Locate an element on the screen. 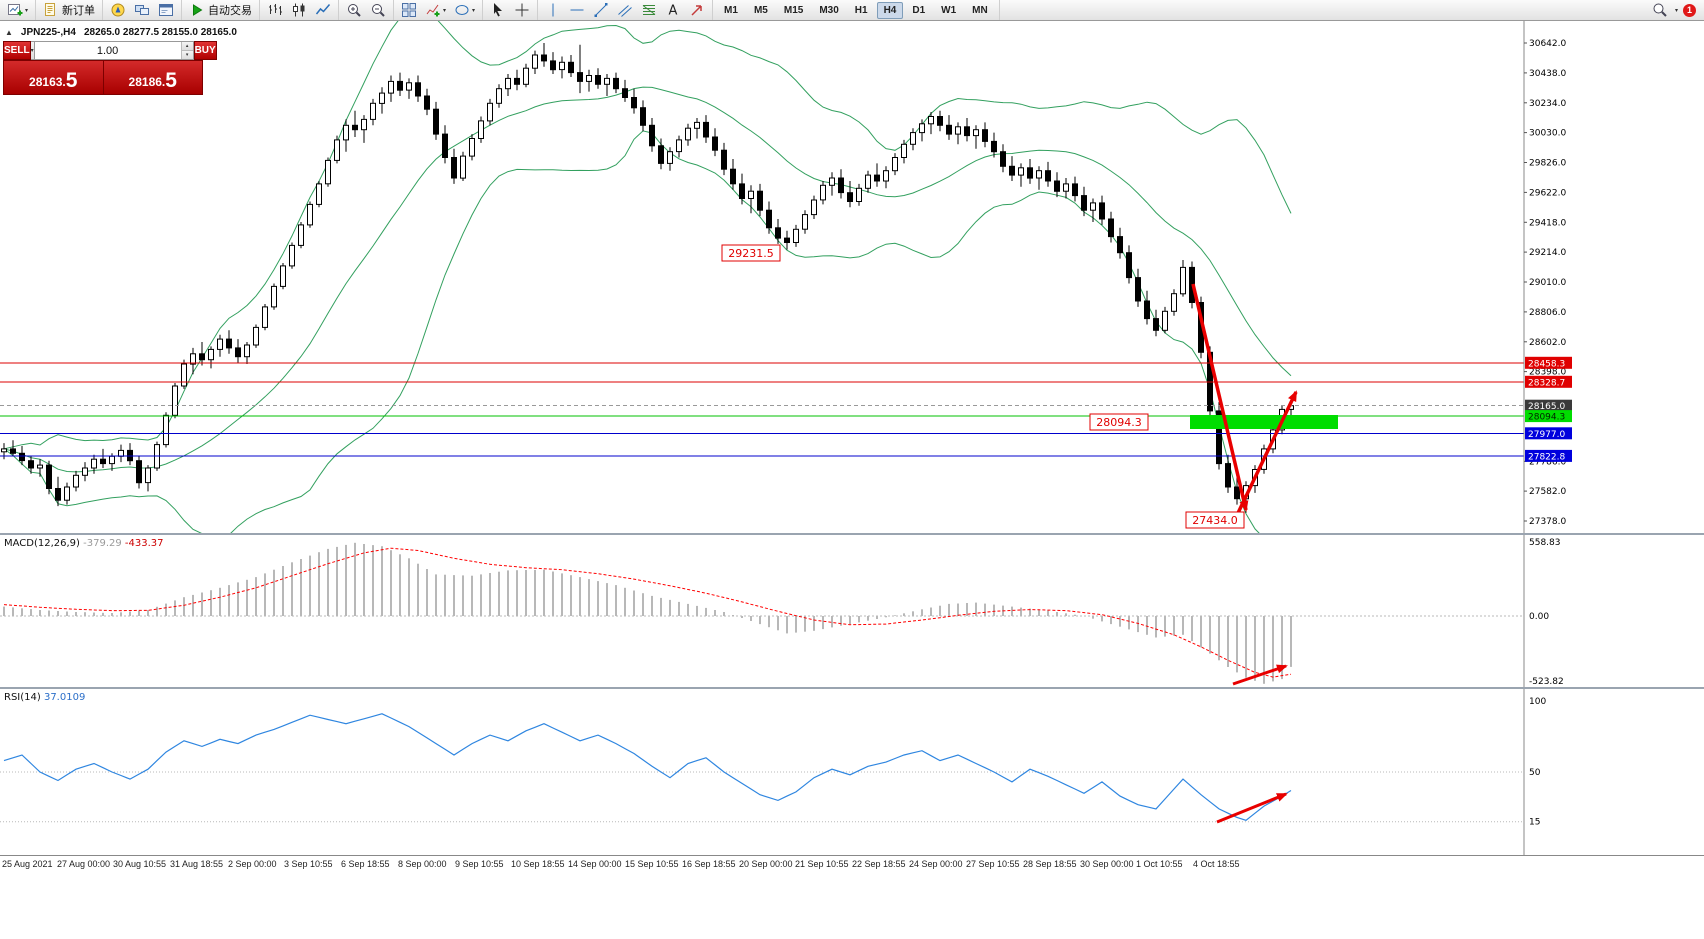 This screenshot has height=939, width=1704. horizontal-line-icon is located at coordinates (577, 10).